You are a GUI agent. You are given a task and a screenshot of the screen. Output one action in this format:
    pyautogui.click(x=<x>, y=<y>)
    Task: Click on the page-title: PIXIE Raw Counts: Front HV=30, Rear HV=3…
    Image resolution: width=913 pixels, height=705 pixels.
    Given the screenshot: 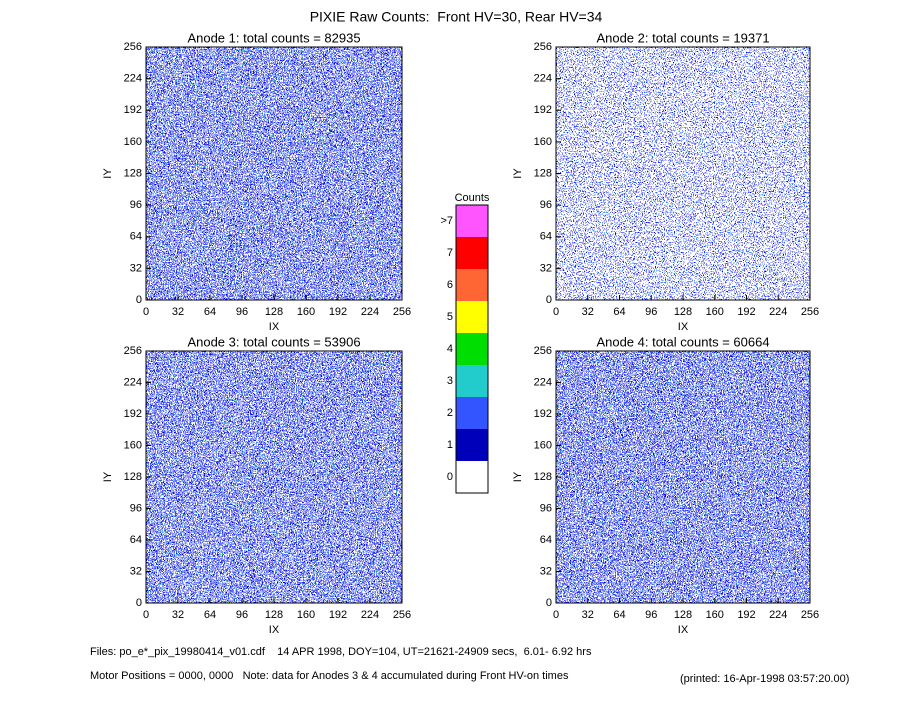 What is the action you would take?
    pyautogui.click(x=456, y=17)
    